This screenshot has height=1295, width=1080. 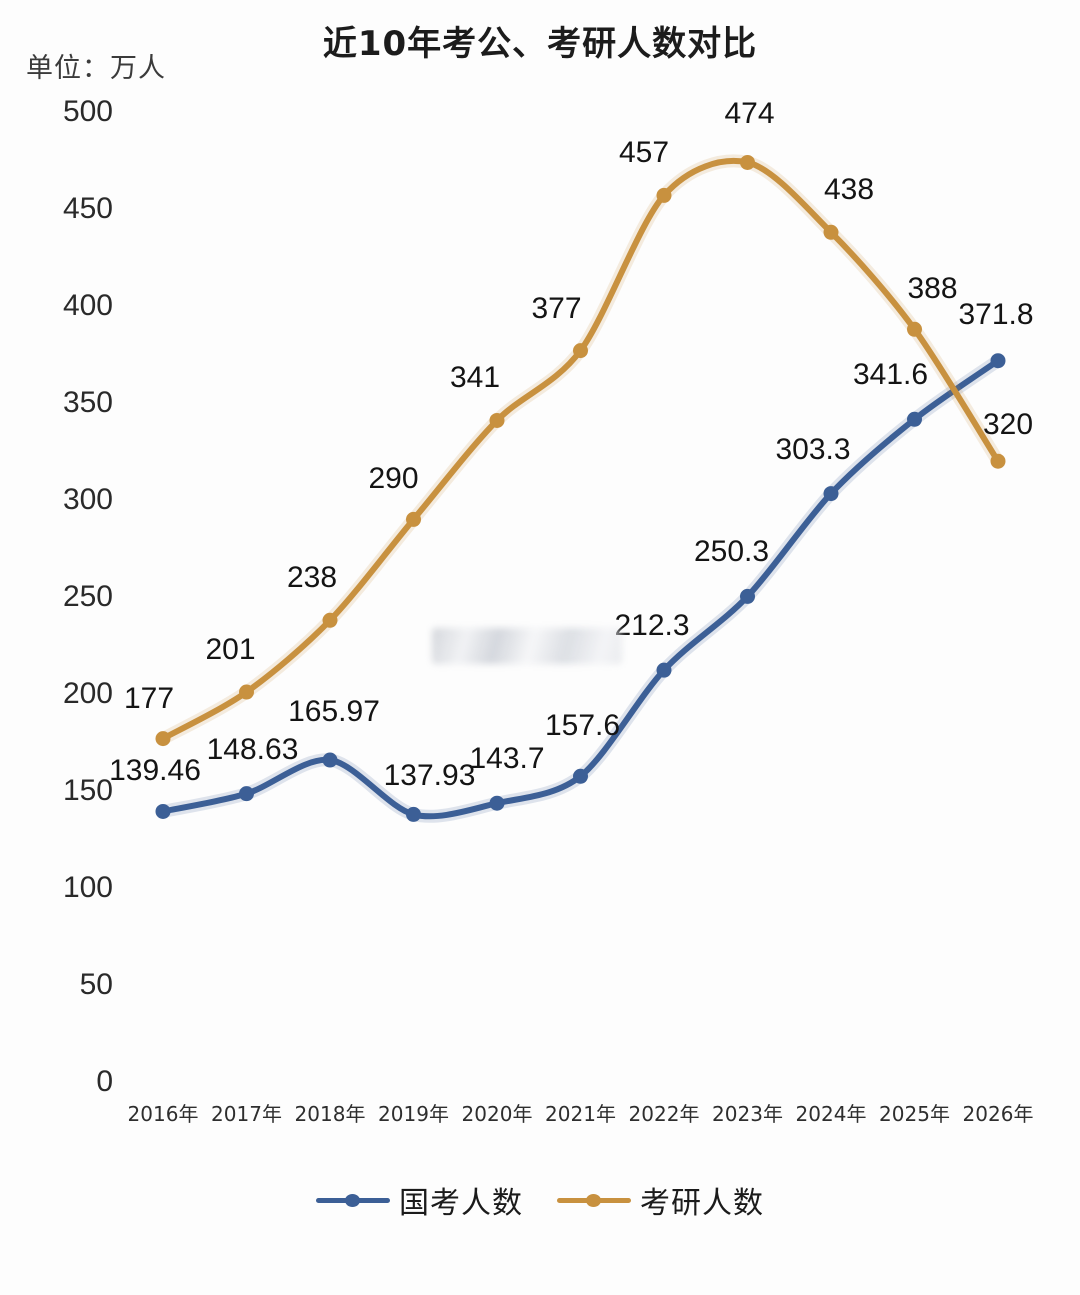 What do you see at coordinates (60, 647) in the screenshot?
I see `y-axis-tick-labels: 500 450 400 350 300 250 200 150 100 50 0` at bounding box center [60, 647].